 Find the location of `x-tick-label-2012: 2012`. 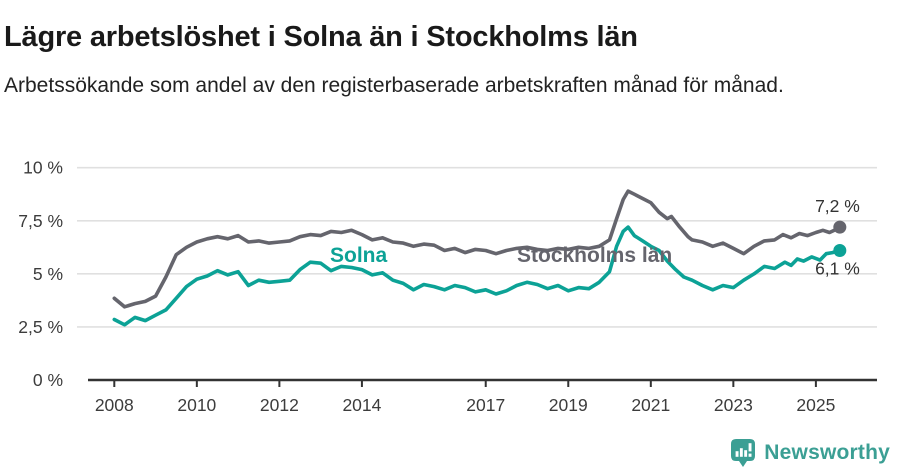

x-tick-label-2012: 2012 is located at coordinates (279, 405).